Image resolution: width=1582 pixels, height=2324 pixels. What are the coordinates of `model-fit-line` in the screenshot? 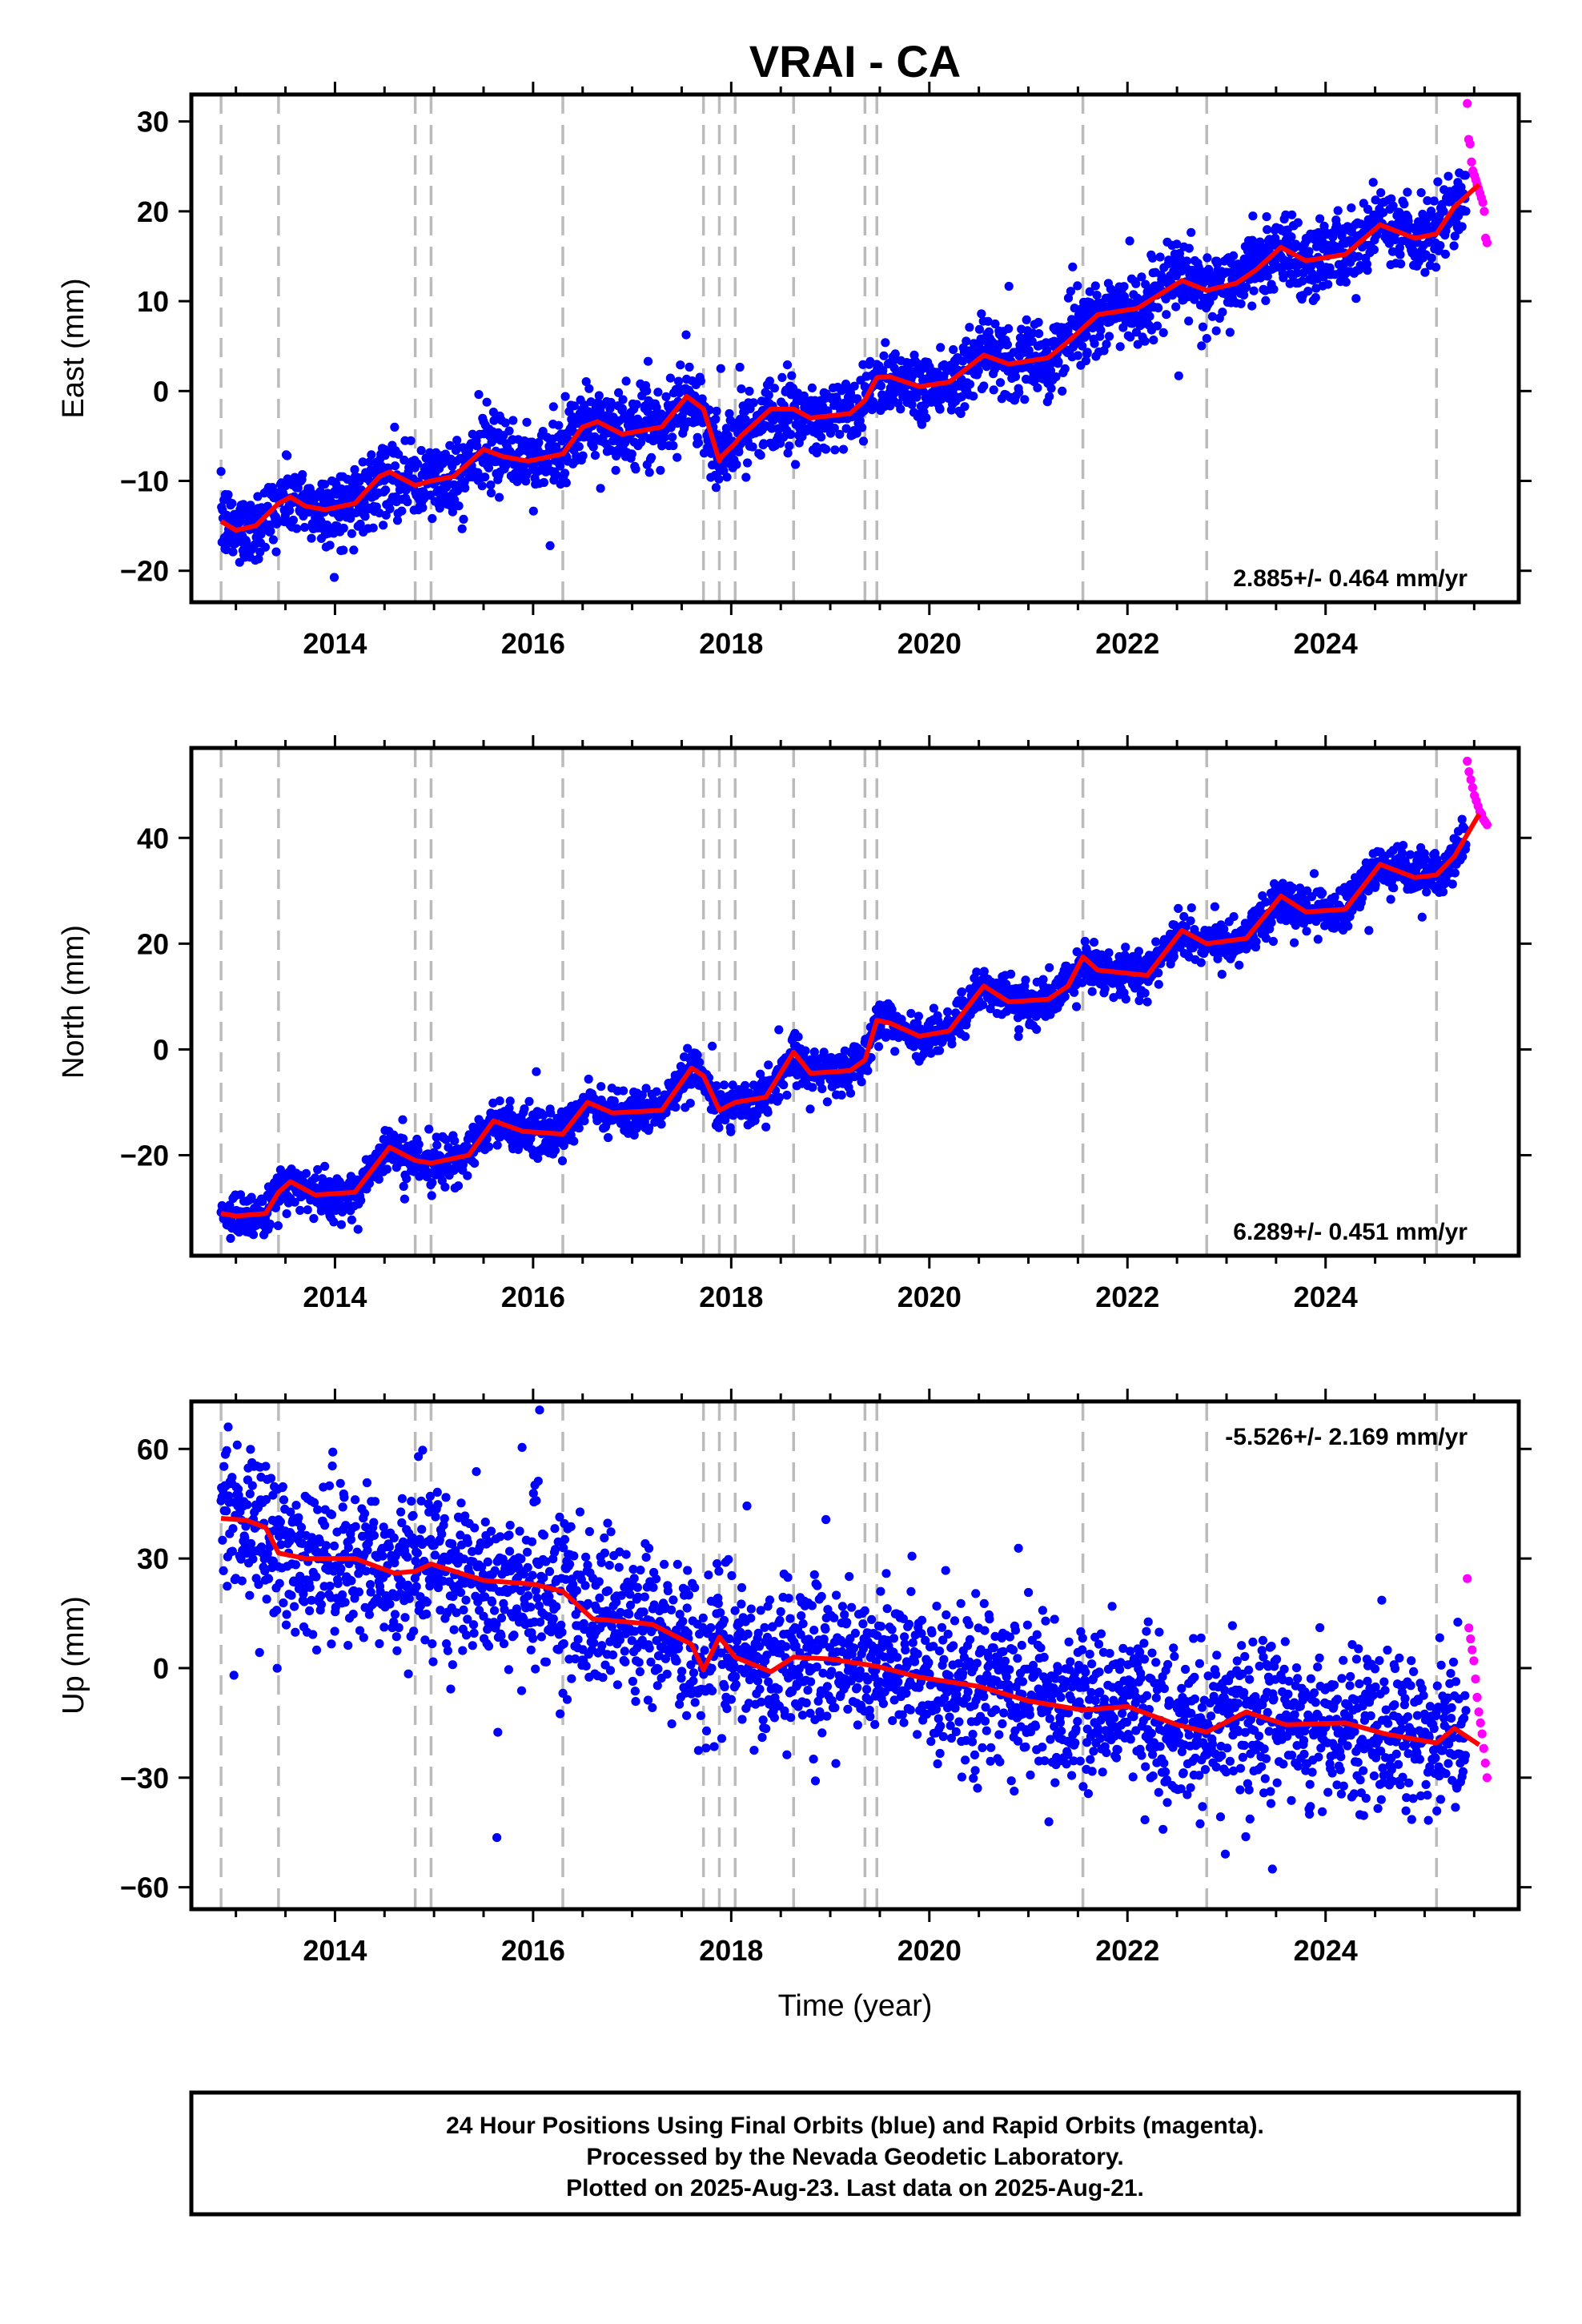 It's located at (850, 357).